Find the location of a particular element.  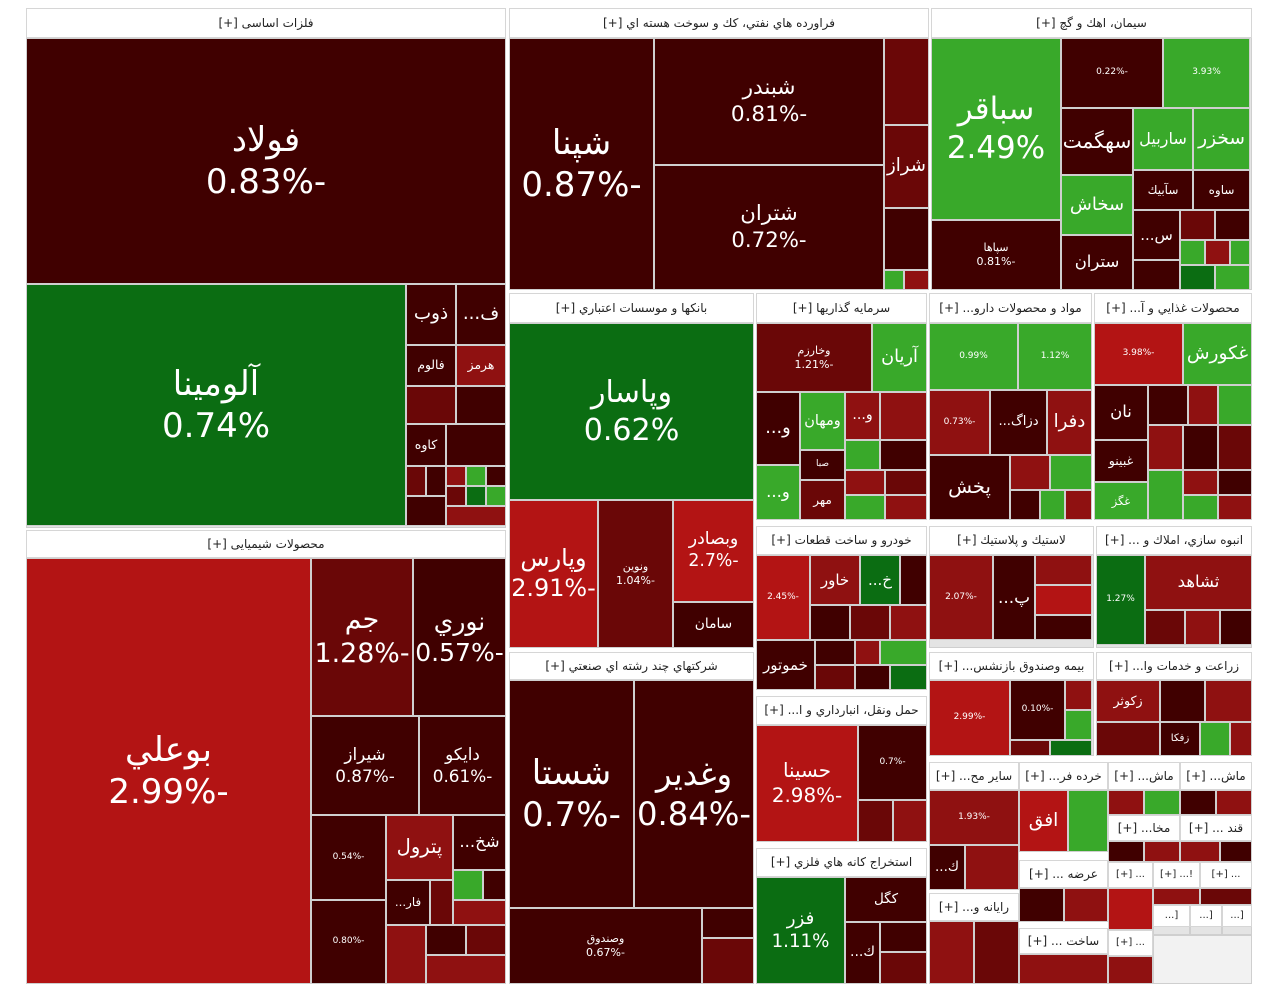

sector-header: فراورده هاي نفتي، كك و سوخت هسته اي [+] is located at coordinates (719, 23).